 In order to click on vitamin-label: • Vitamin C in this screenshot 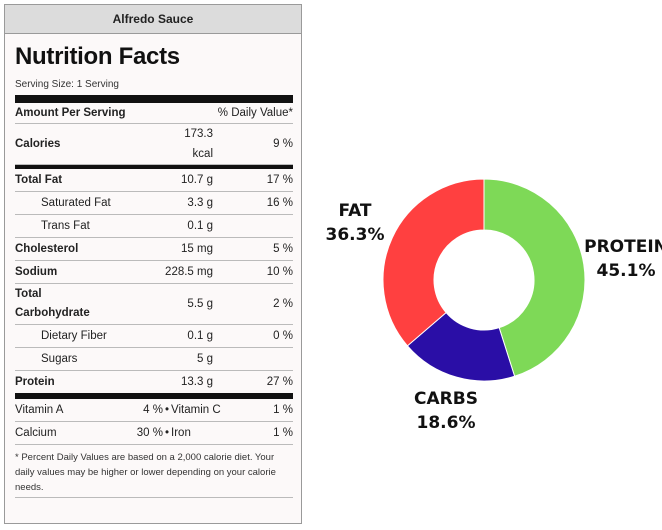, I will do `click(202, 410)`.